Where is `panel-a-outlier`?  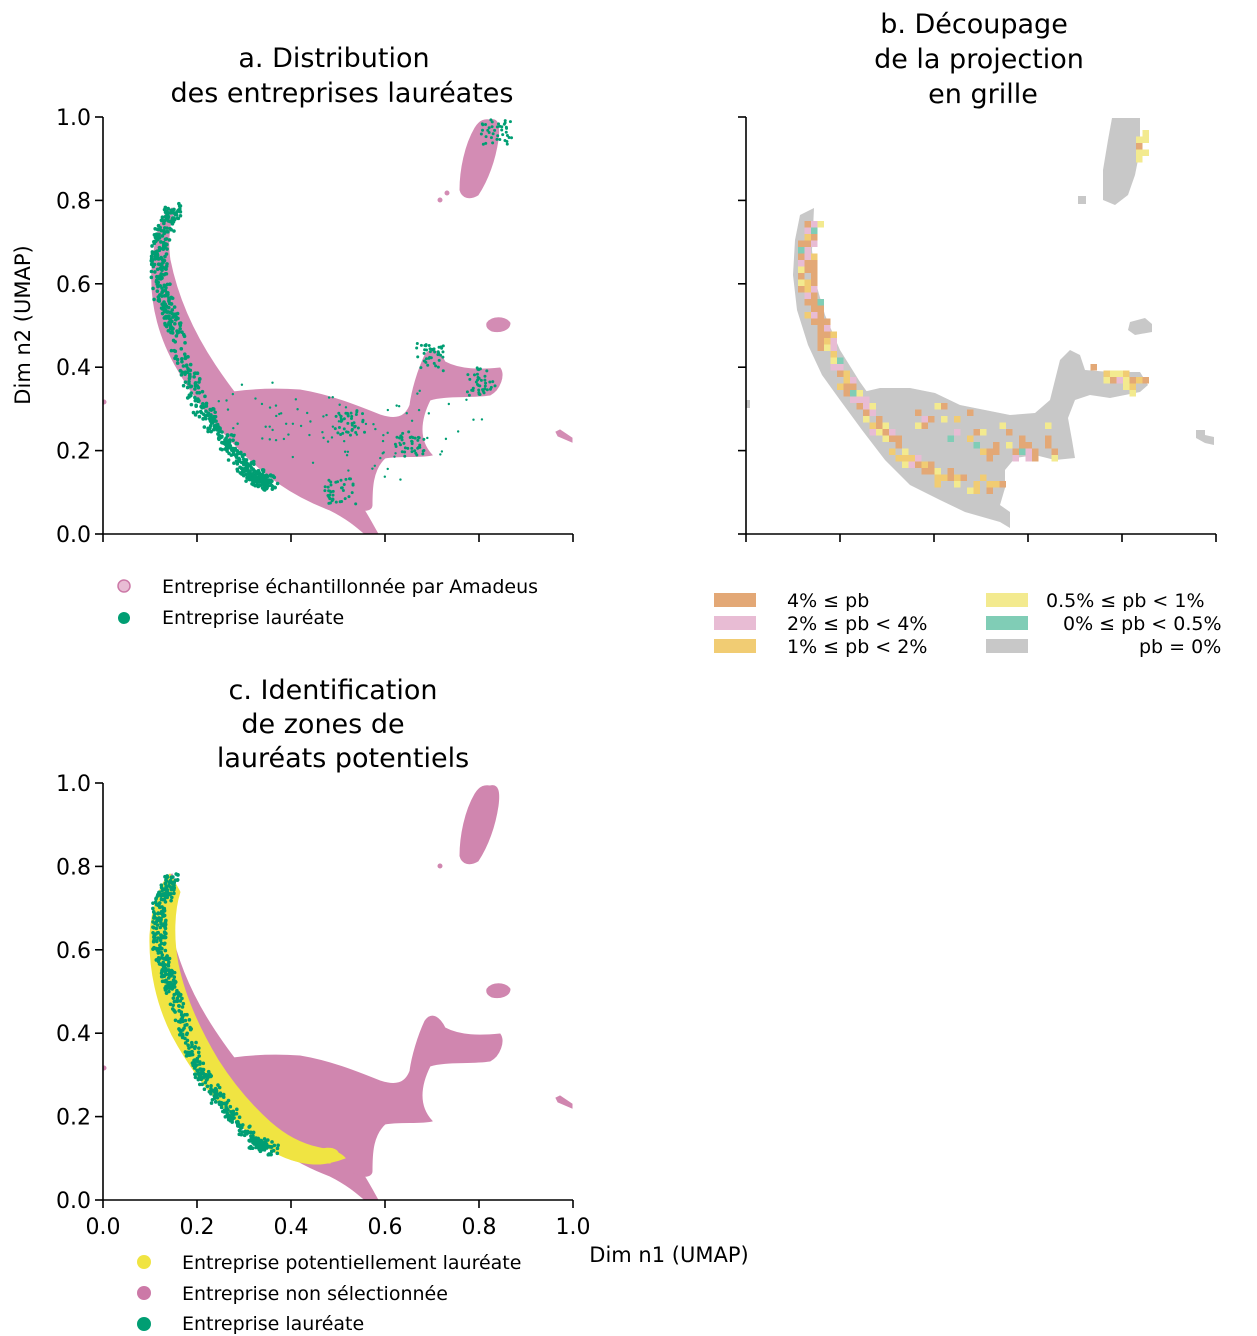
panel-a-outlier is located at coordinates (440, 200).